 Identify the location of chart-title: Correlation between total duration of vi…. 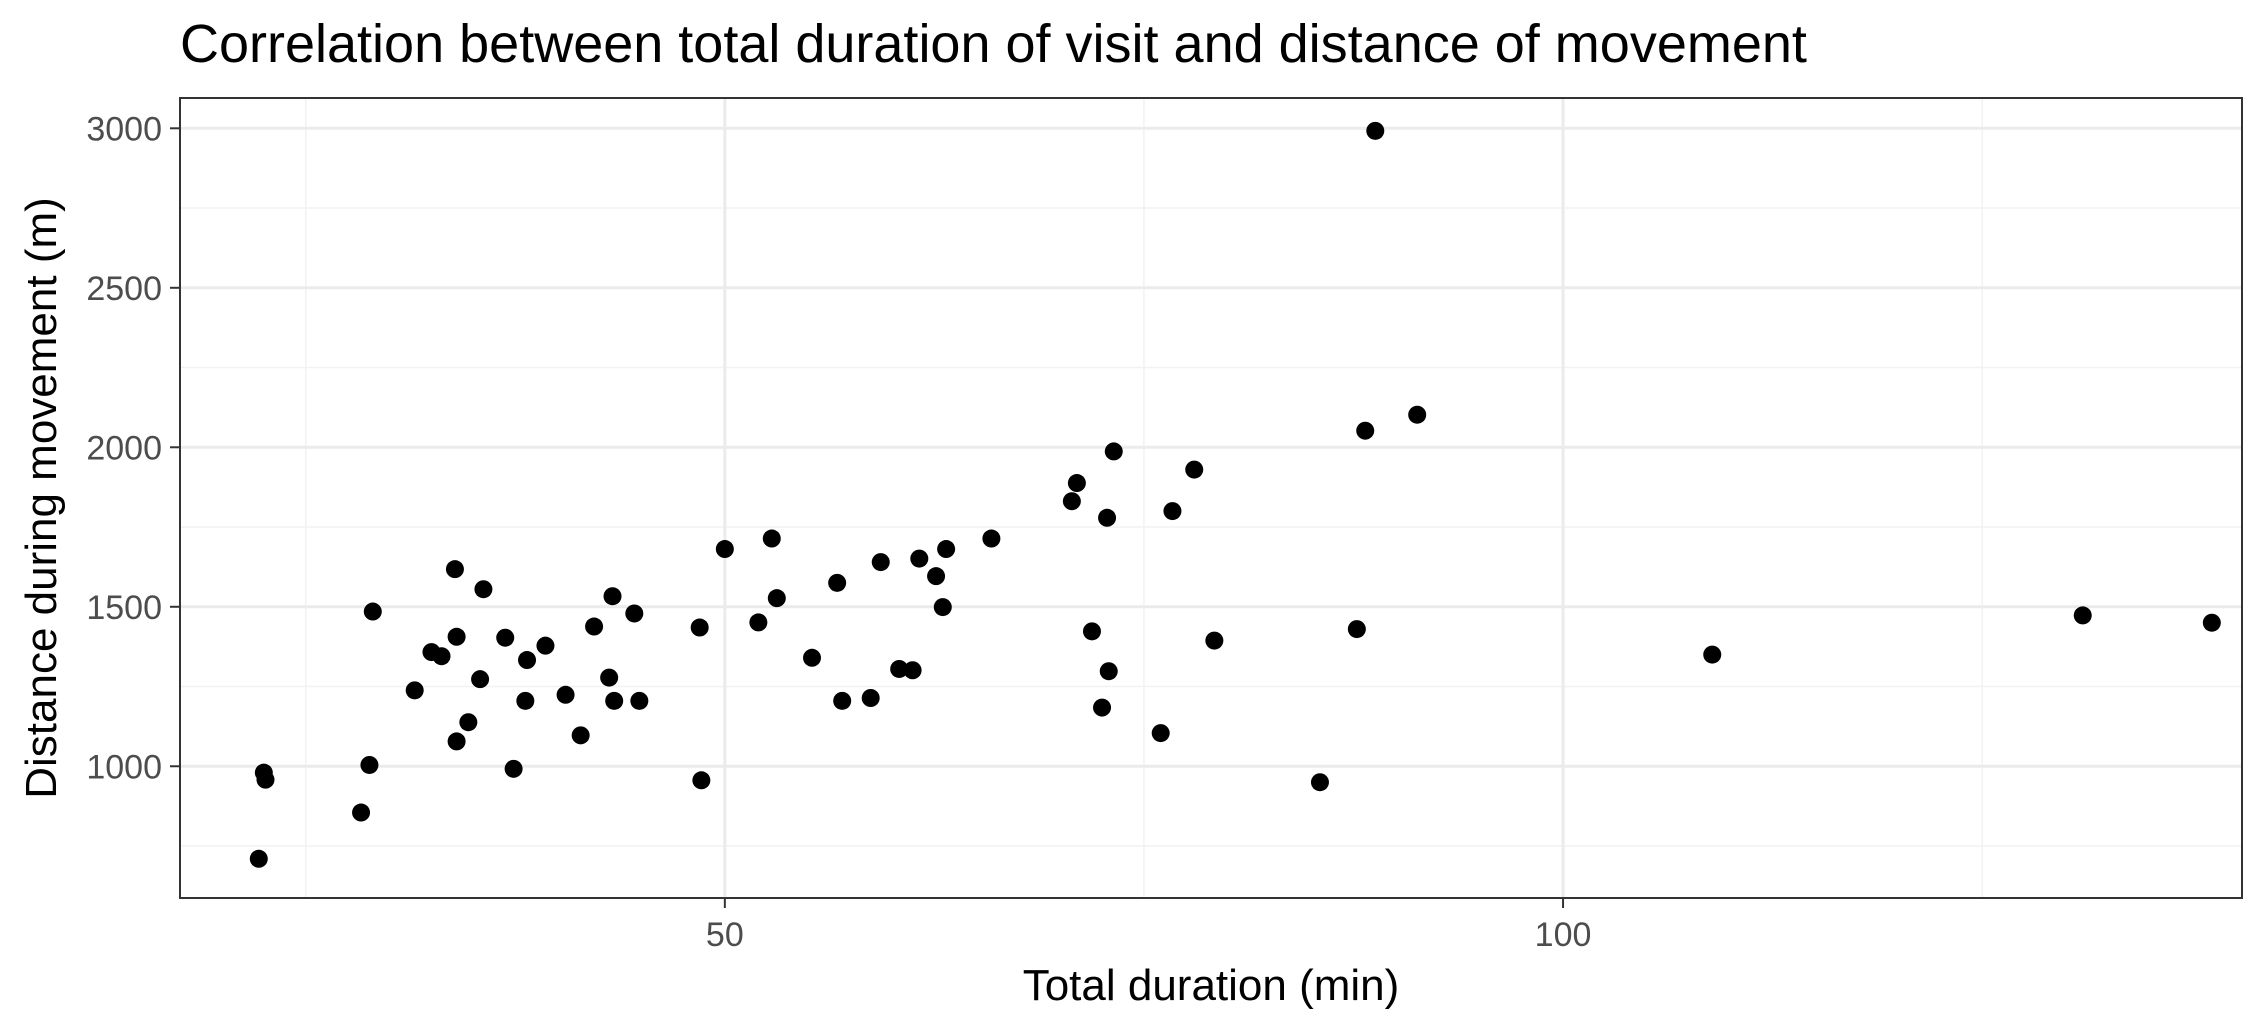
(993, 44).